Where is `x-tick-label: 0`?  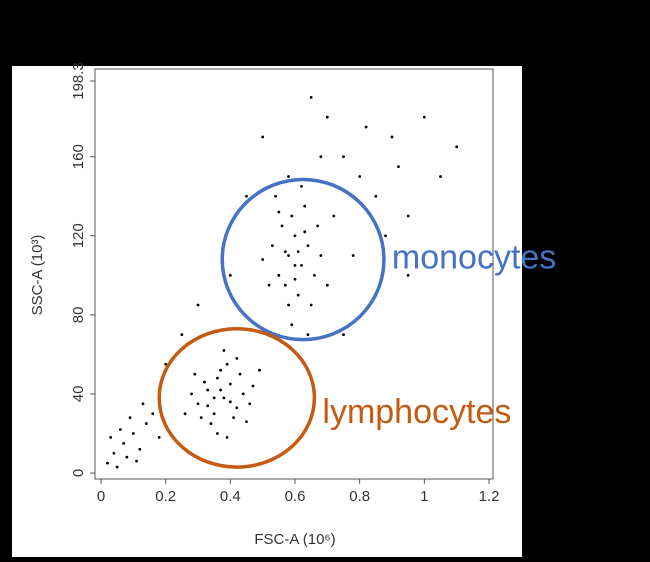
x-tick-label: 0 is located at coordinates (101, 496).